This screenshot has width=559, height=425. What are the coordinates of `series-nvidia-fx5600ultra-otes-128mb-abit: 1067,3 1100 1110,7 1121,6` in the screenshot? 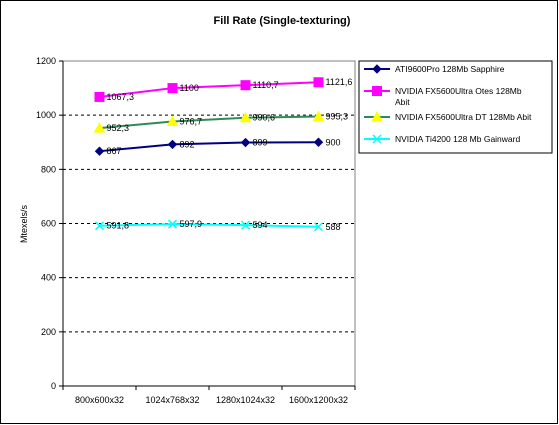 It's located at (223, 89).